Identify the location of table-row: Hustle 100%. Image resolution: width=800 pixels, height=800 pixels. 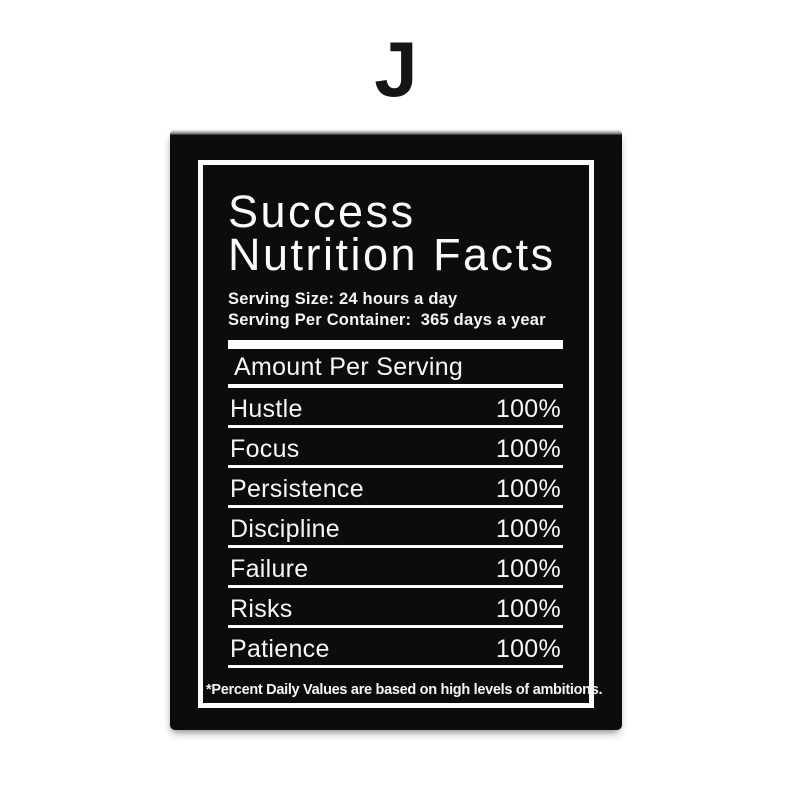
(395, 408).